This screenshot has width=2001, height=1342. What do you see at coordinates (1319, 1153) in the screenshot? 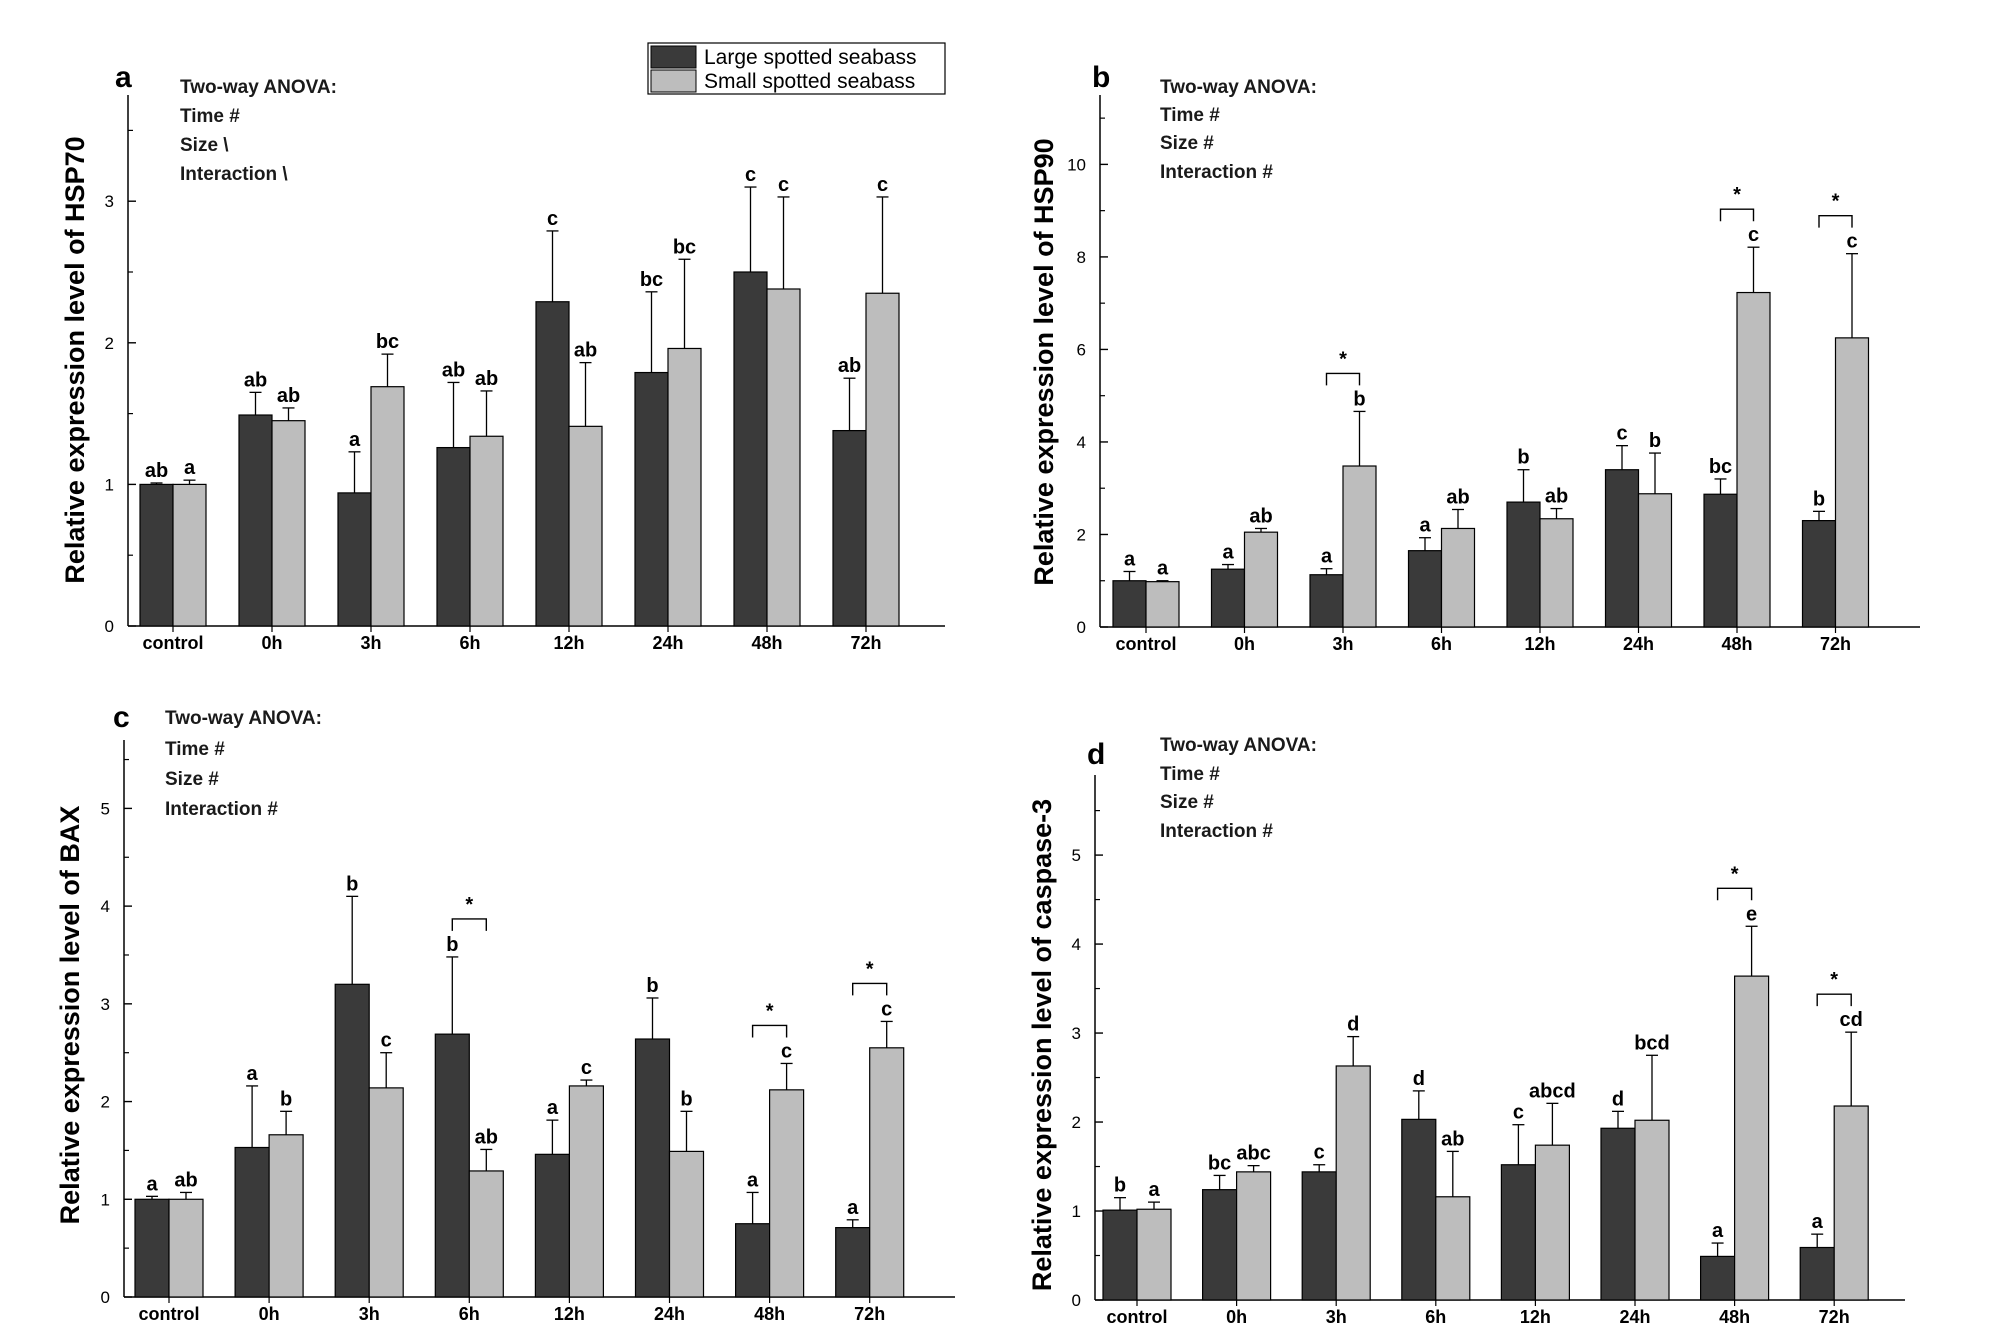
I see `panel-d-sig-letter: c` at bounding box center [1319, 1153].